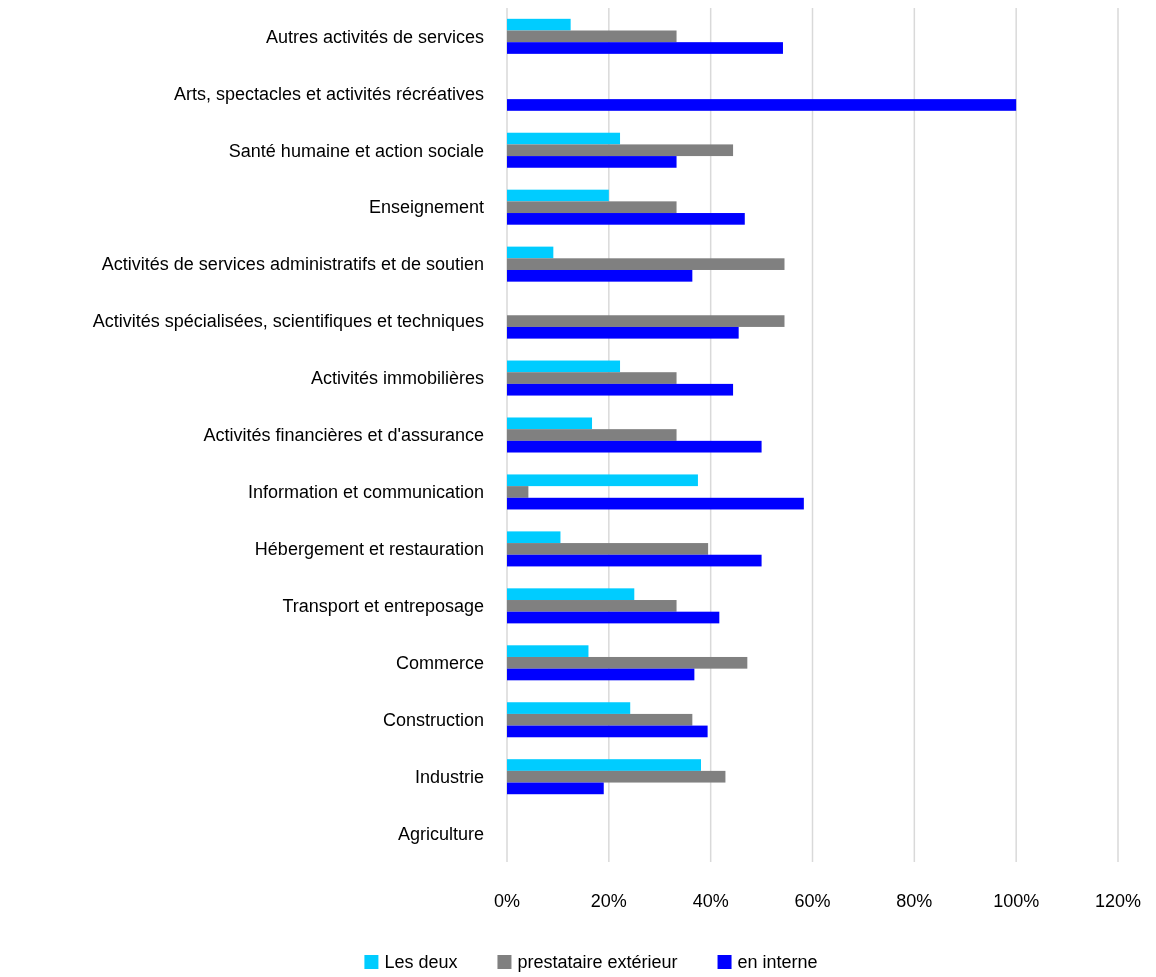 Image resolution: width=1156 pixels, height=977 pixels. What do you see at coordinates (374, 36) in the screenshot?
I see `y-tick-label: Autres activités de services` at bounding box center [374, 36].